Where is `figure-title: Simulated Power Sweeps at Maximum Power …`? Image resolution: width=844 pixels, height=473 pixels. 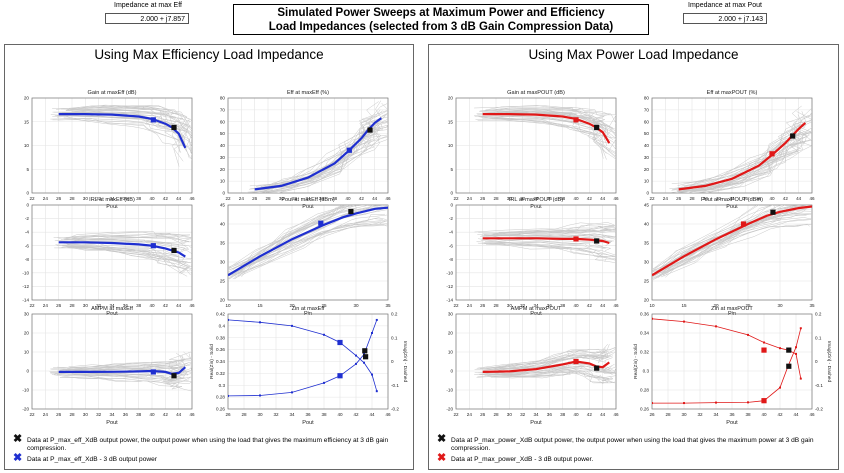 figure-title: Simulated Power Sweeps at Maximum Power … is located at coordinates (441, 19).